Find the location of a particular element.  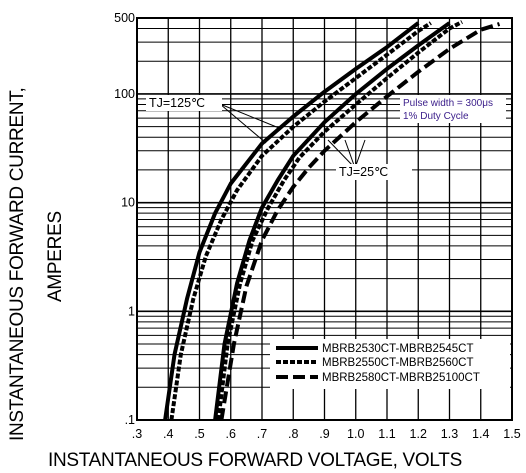

x-tick-label: .6 is located at coordinates (231, 434).